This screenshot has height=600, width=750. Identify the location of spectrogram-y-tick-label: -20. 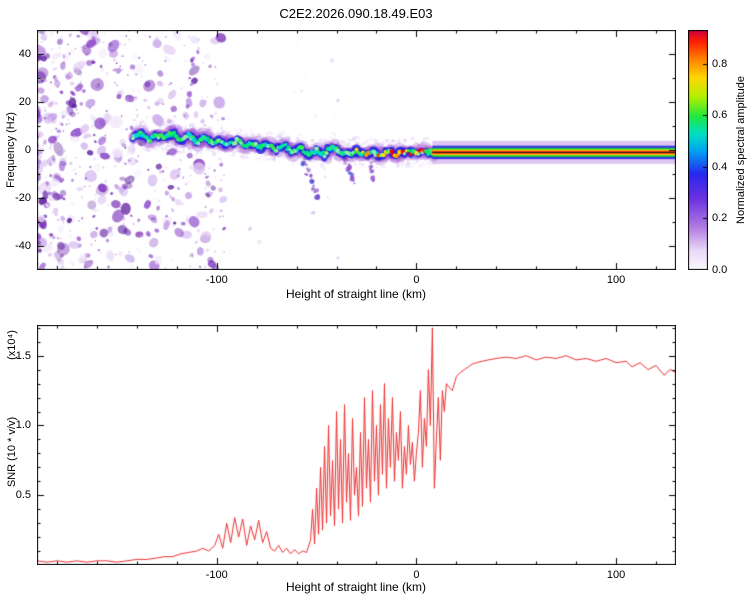
(23, 198).